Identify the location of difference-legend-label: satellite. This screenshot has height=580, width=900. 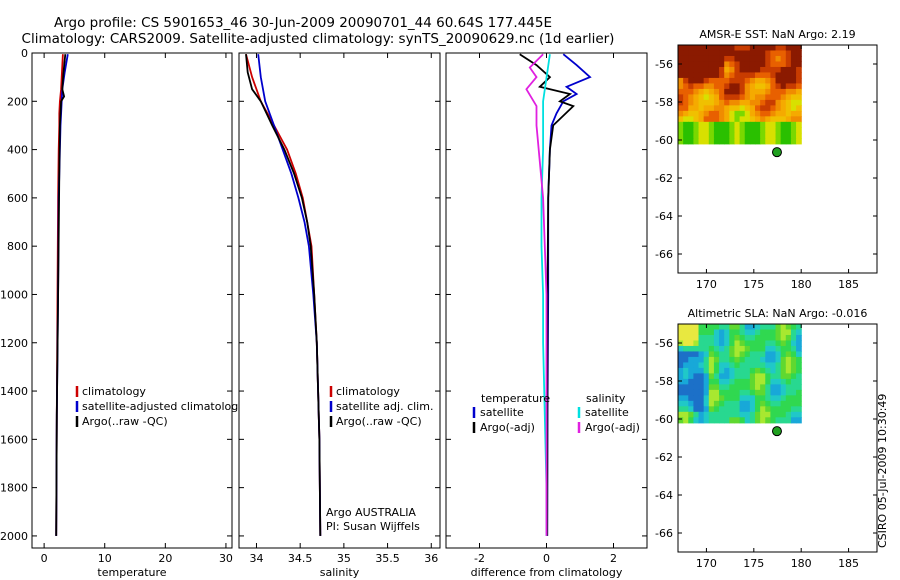
(502, 412).